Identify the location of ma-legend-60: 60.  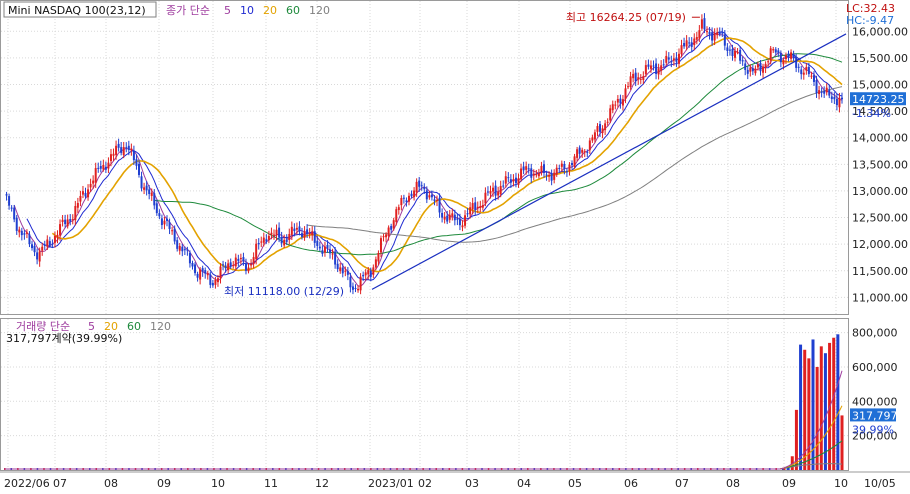
(293, 10).